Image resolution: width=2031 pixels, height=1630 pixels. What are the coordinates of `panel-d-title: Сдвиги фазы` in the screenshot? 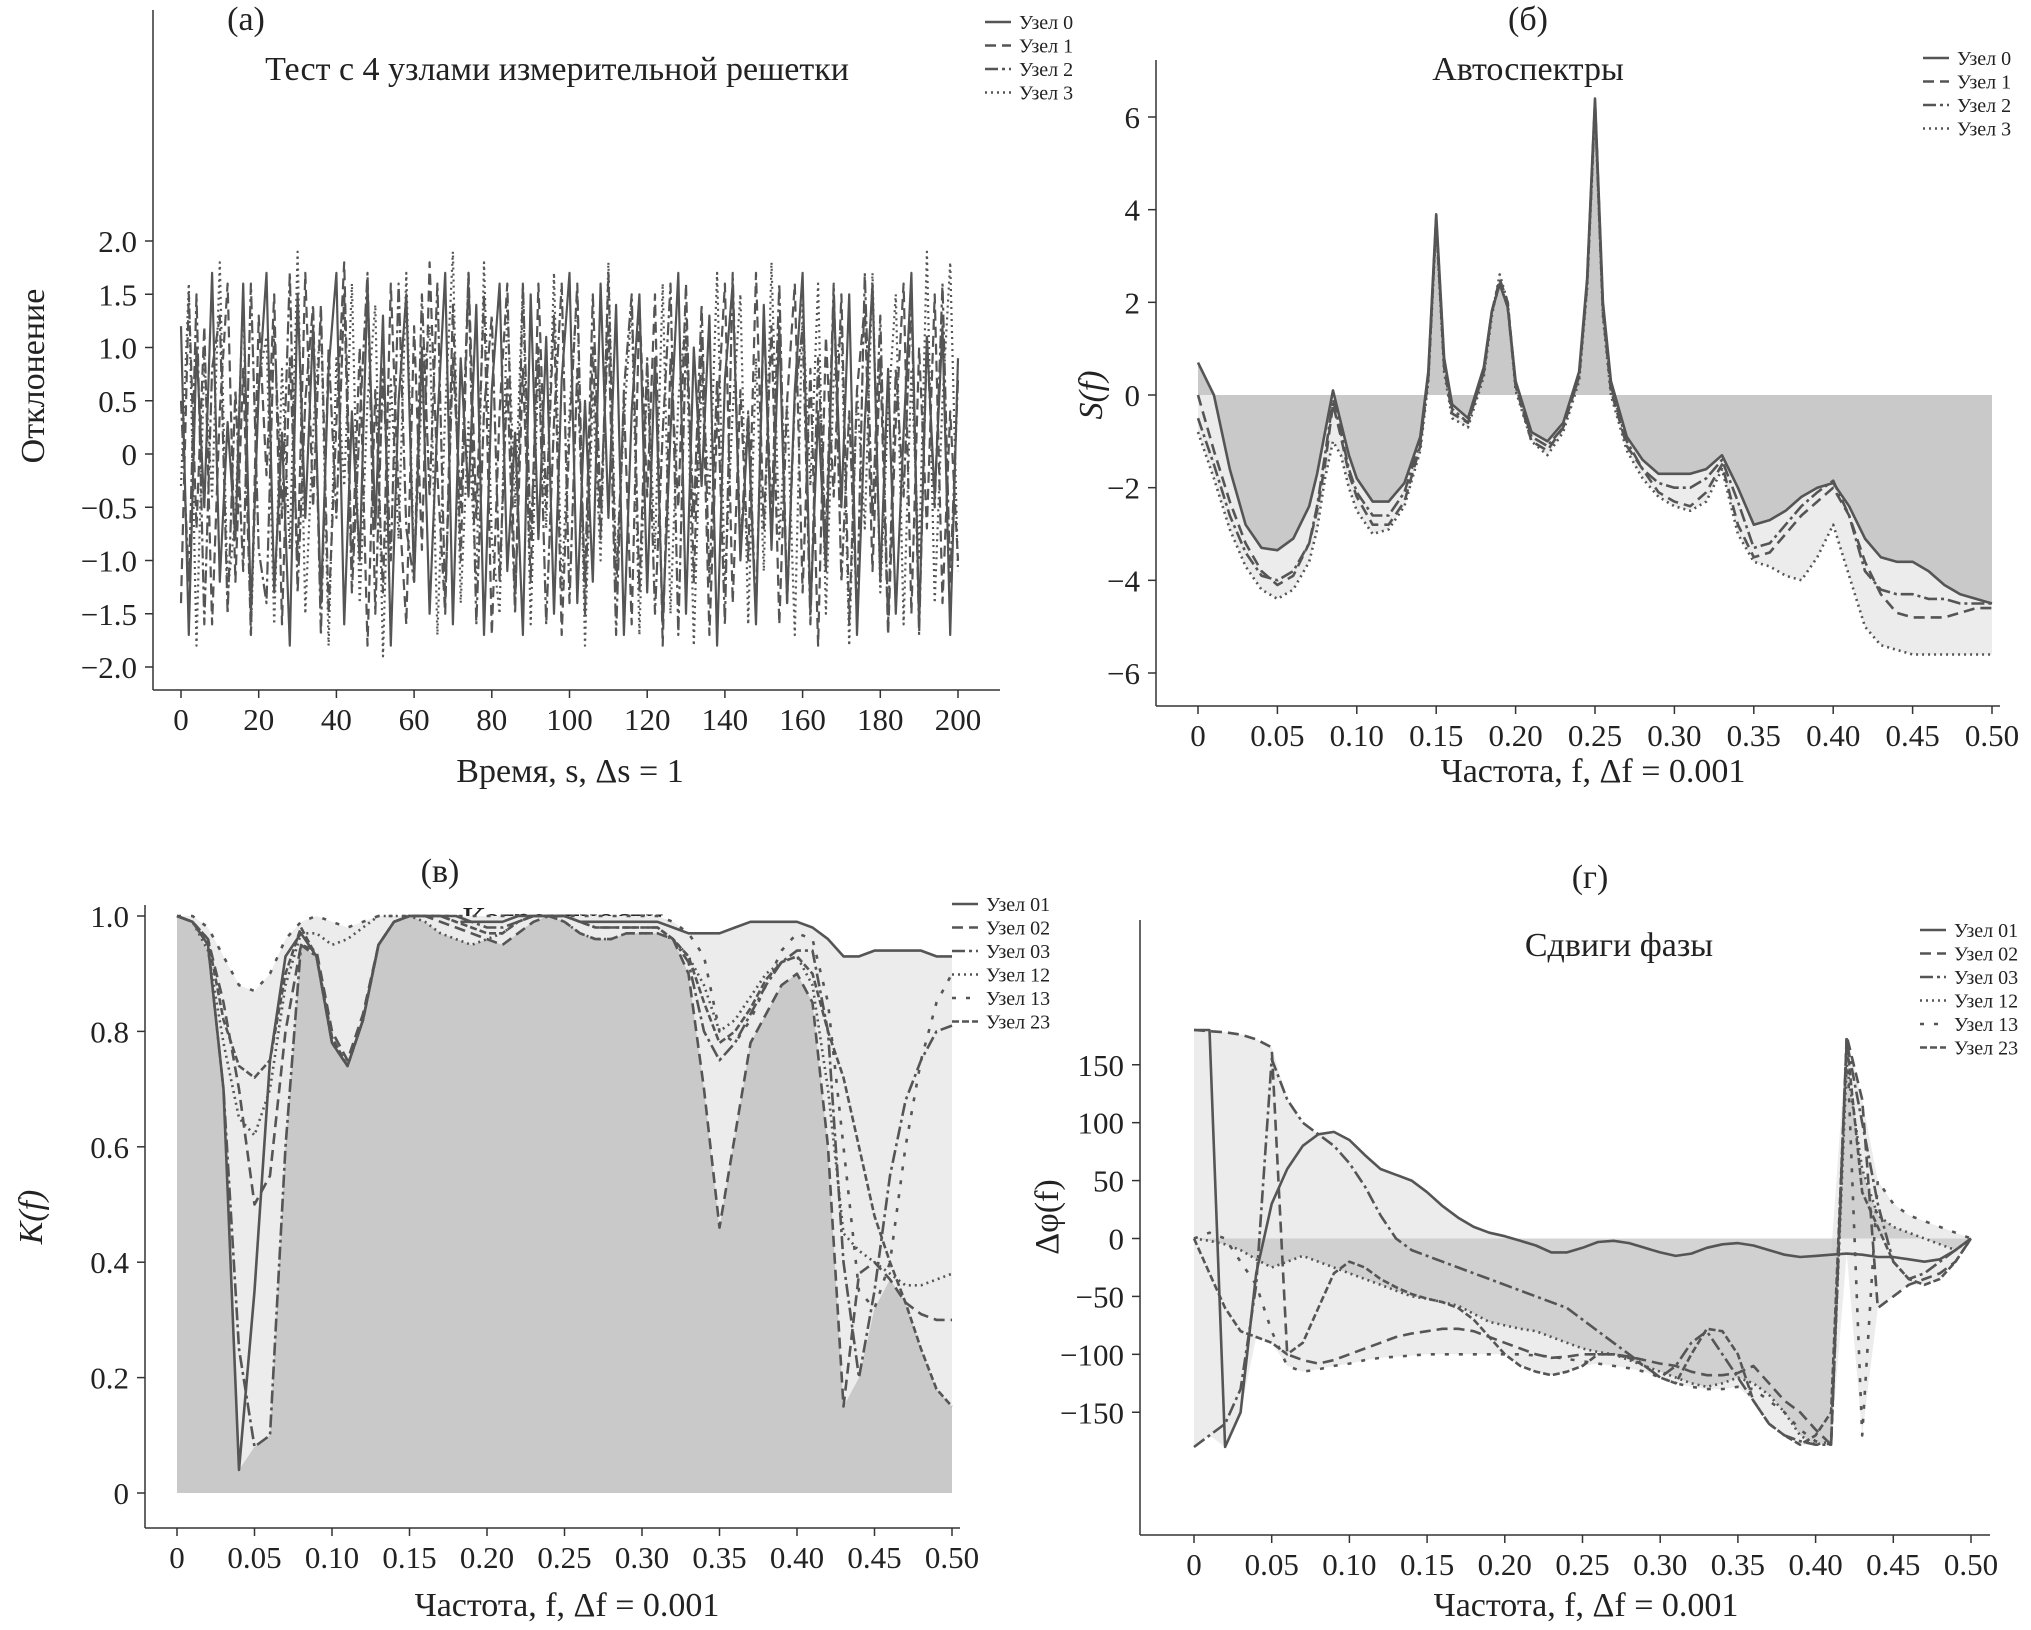 It's located at (1619, 945).